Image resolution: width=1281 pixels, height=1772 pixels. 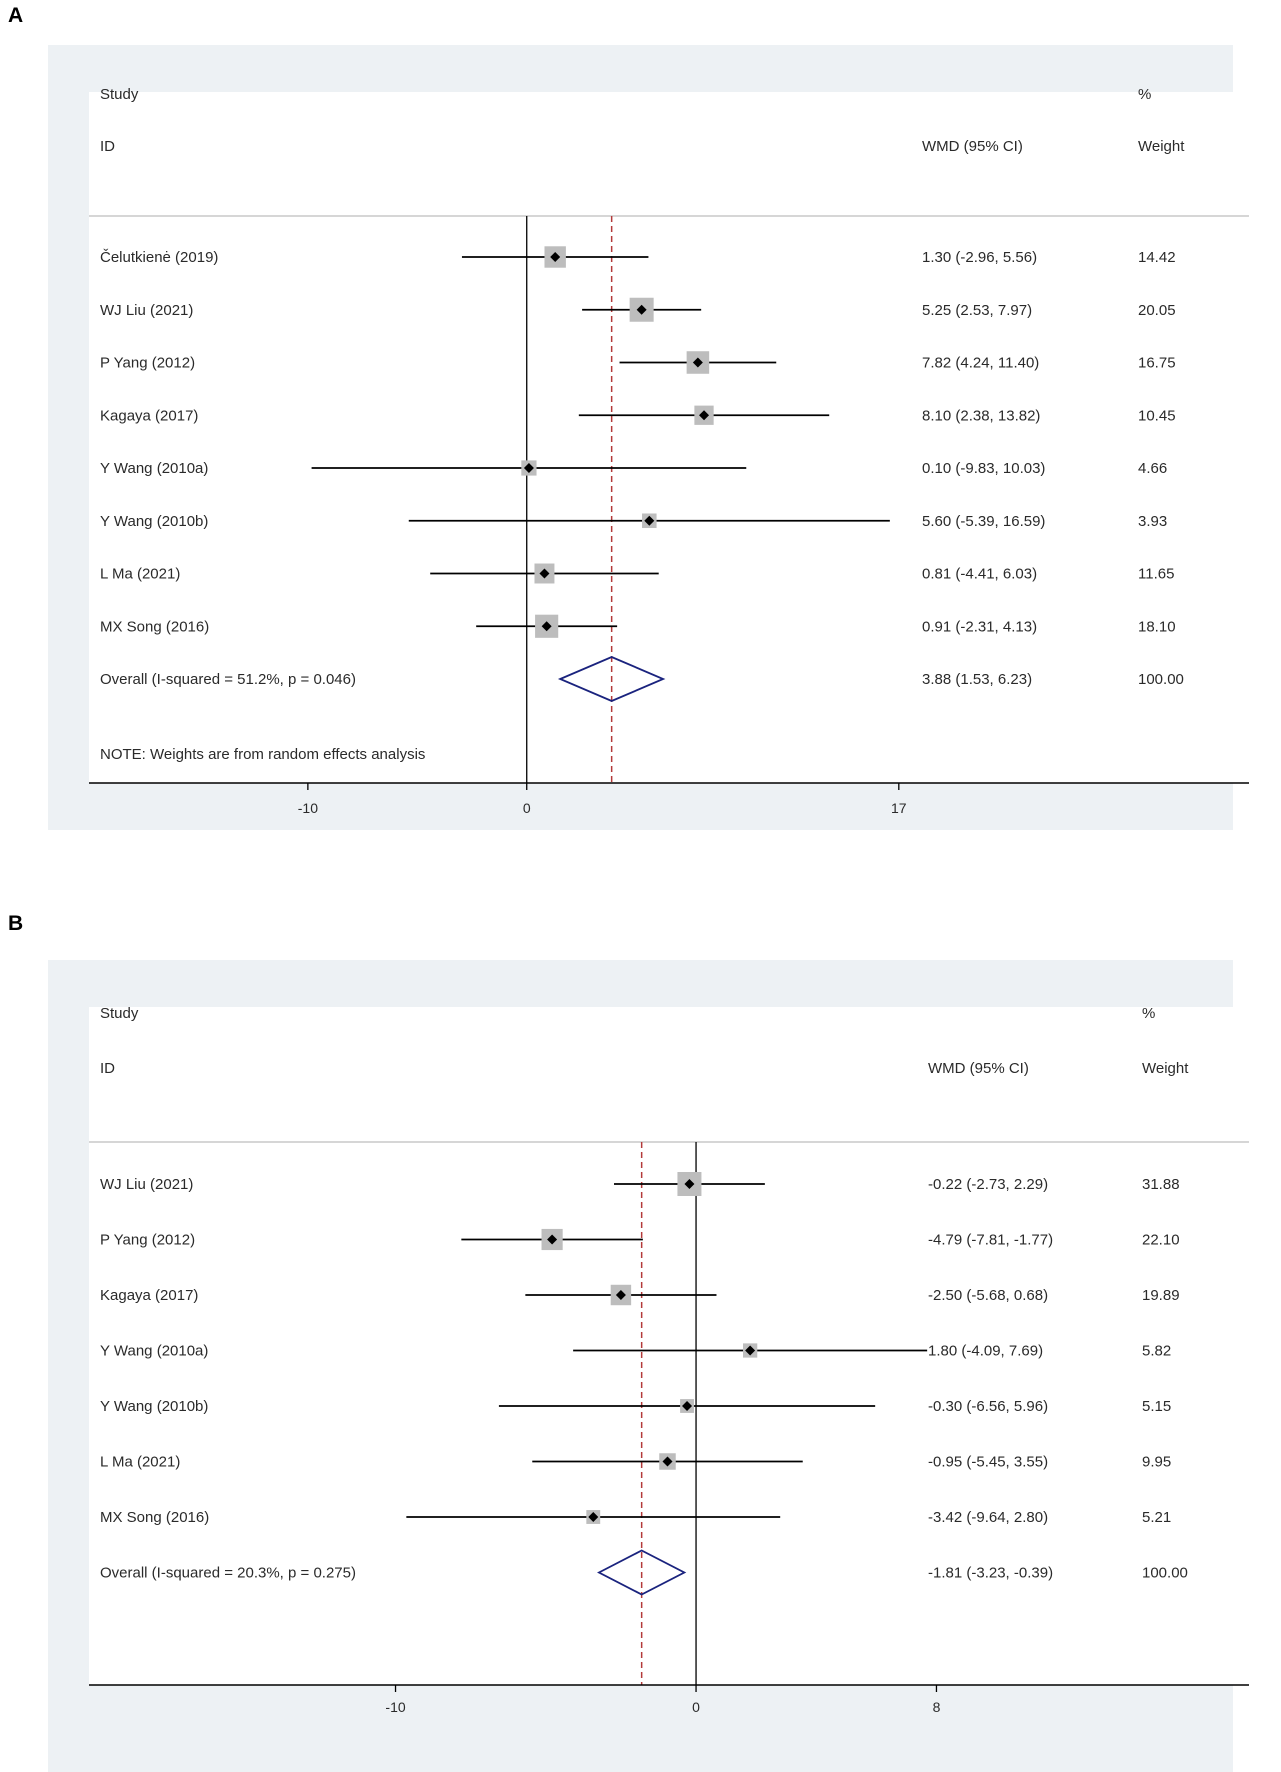 I want to click on overall-label: Overall (I-squared = 51.2%, p = 0.046), so click(x=228, y=679).